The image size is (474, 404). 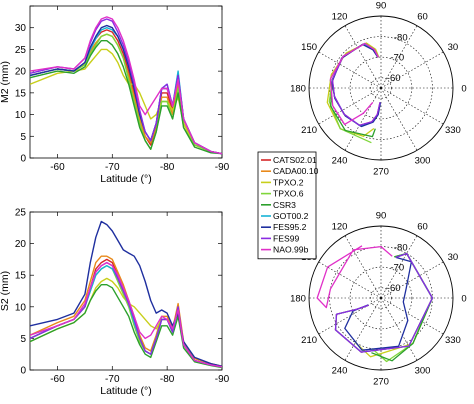 What do you see at coordinates (284, 205) in the screenshot?
I see `legend-entry-label: CSR3` at bounding box center [284, 205].